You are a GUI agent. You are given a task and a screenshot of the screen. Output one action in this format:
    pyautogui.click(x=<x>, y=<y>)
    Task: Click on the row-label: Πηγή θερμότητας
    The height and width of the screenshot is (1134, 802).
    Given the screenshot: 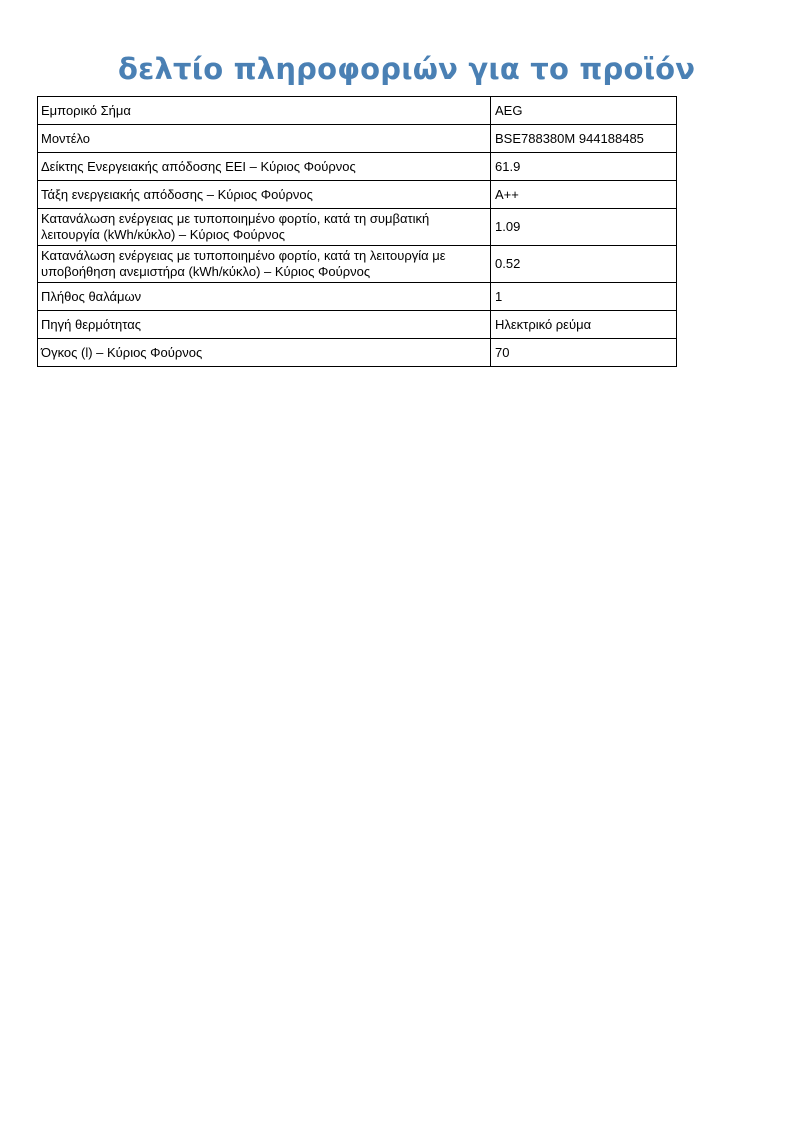 What is the action you would take?
    pyautogui.click(x=264, y=324)
    